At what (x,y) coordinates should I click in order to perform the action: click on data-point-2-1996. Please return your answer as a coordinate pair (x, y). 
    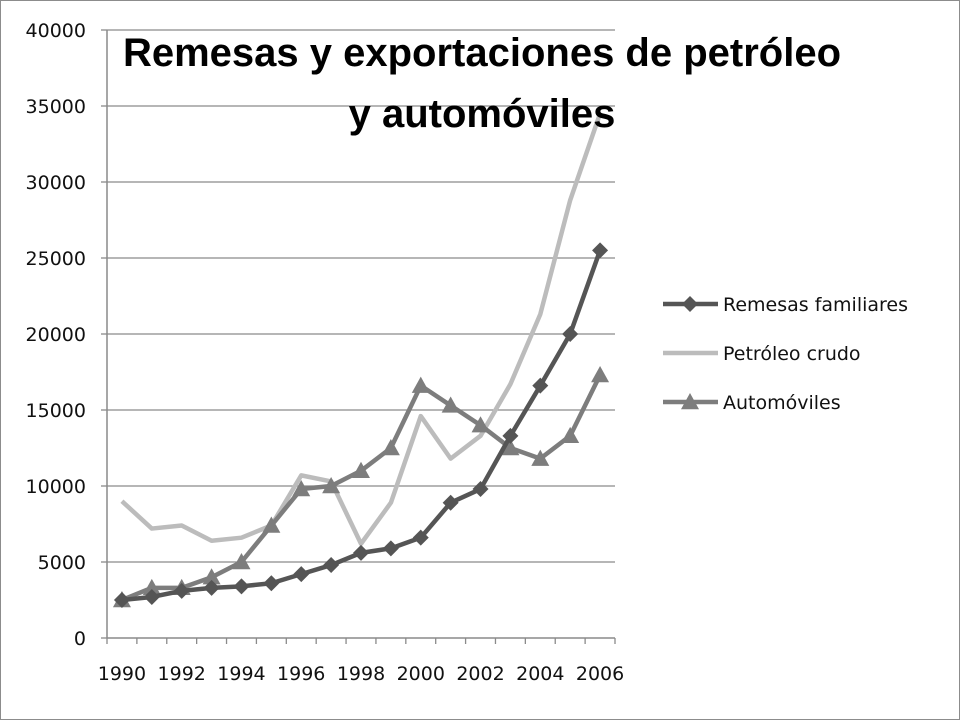
    Looking at the image, I should click on (301, 488).